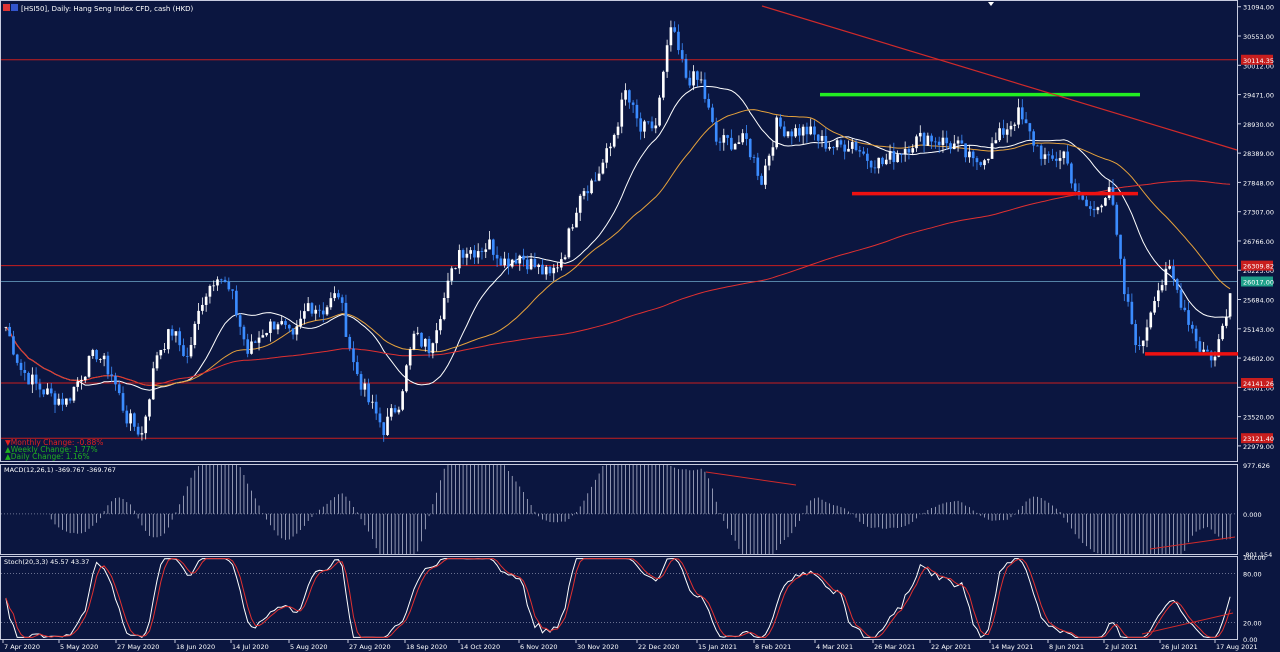 The image size is (1280, 652). I want to click on x-tick-label: 18 Sep 2020, so click(426, 647).